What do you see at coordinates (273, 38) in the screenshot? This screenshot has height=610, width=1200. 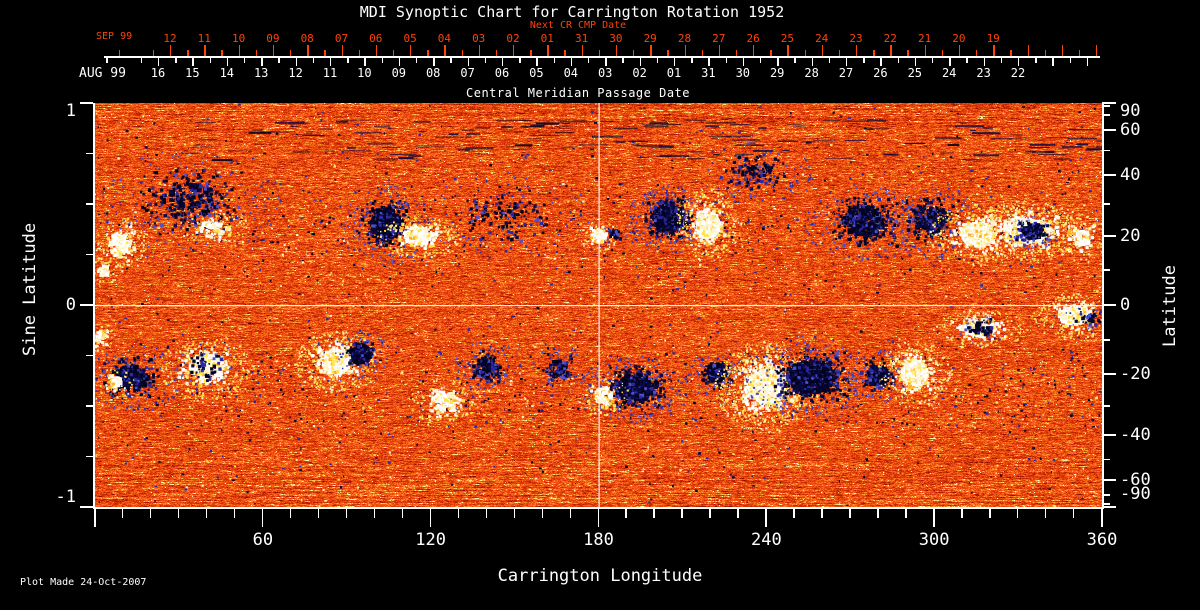 I see `next-cr-tick-label: 09` at bounding box center [273, 38].